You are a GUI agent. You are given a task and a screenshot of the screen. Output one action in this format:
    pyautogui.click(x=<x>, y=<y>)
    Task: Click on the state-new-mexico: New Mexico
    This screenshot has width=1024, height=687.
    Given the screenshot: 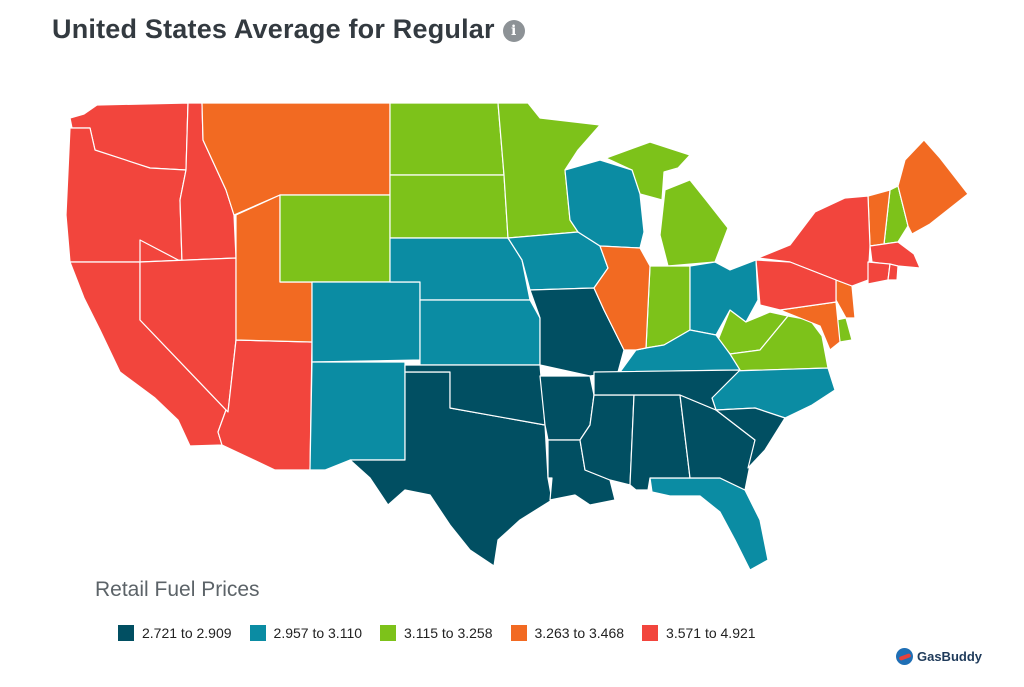 What is the action you would take?
    pyautogui.click(x=357, y=416)
    